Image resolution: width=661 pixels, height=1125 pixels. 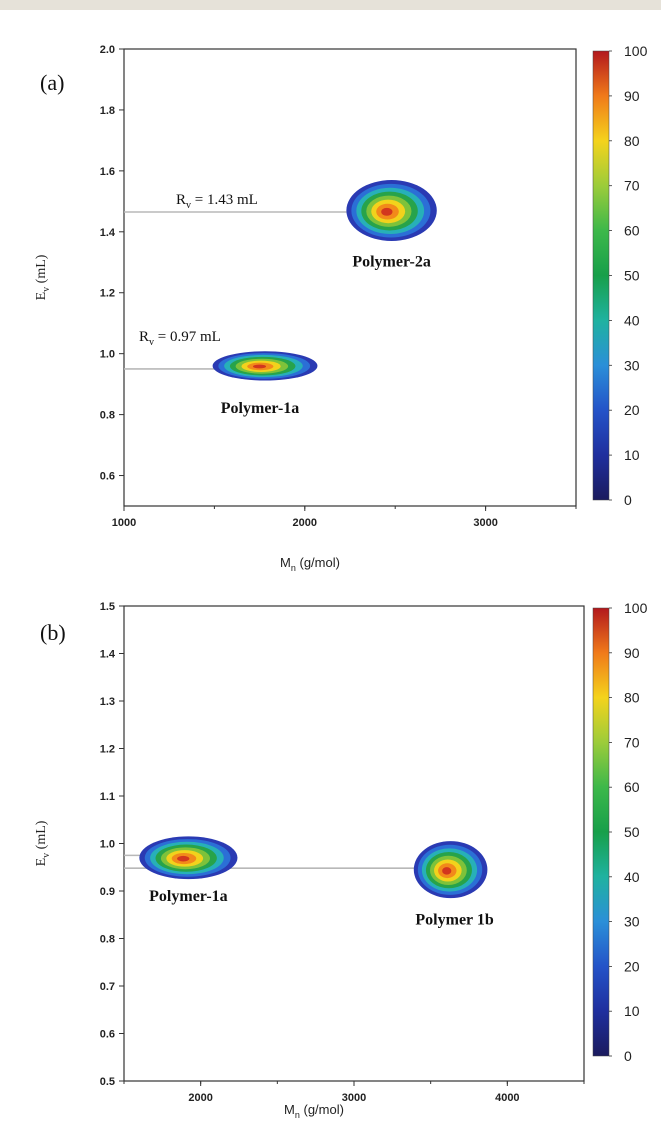 I want to click on y-tick-label: 1.1, so click(x=107, y=797).